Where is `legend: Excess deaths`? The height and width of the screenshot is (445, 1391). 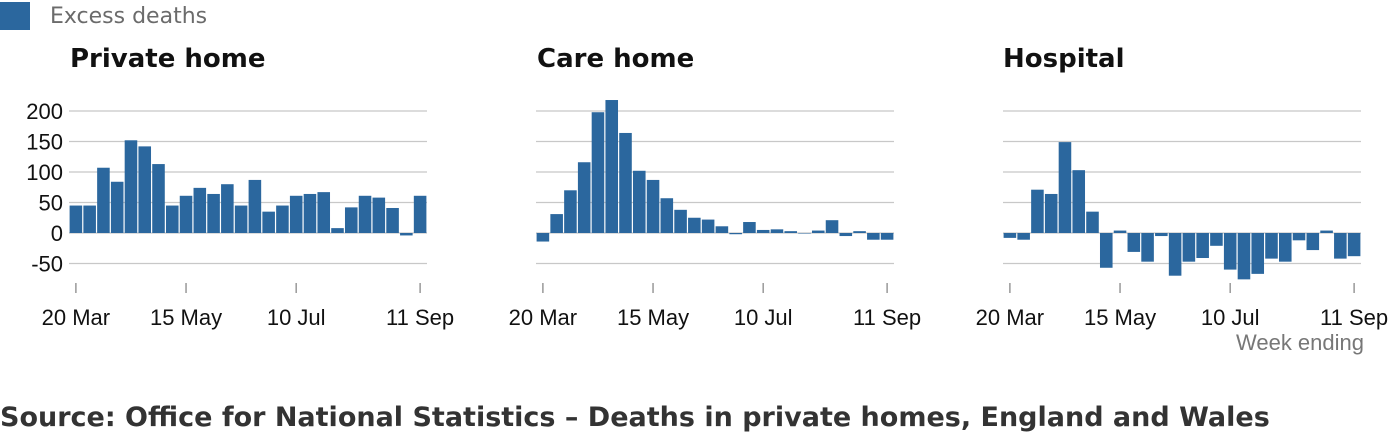 legend: Excess deaths is located at coordinates (103, 16).